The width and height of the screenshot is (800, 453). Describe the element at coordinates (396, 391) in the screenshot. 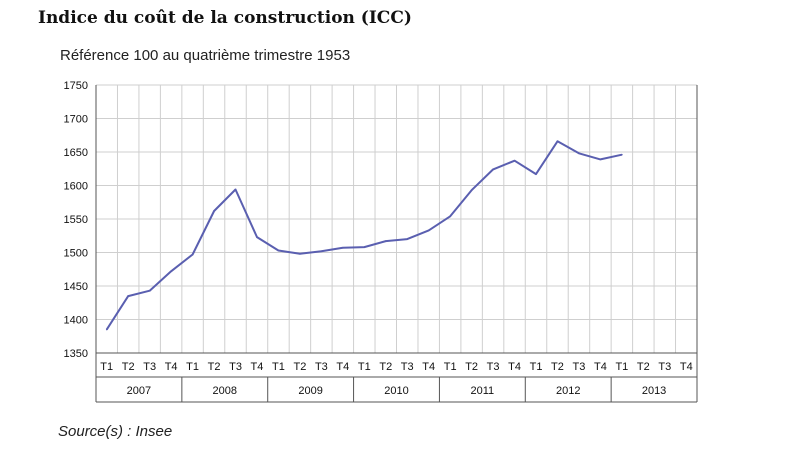

I see `x-tick-label-year: 2010` at that location.